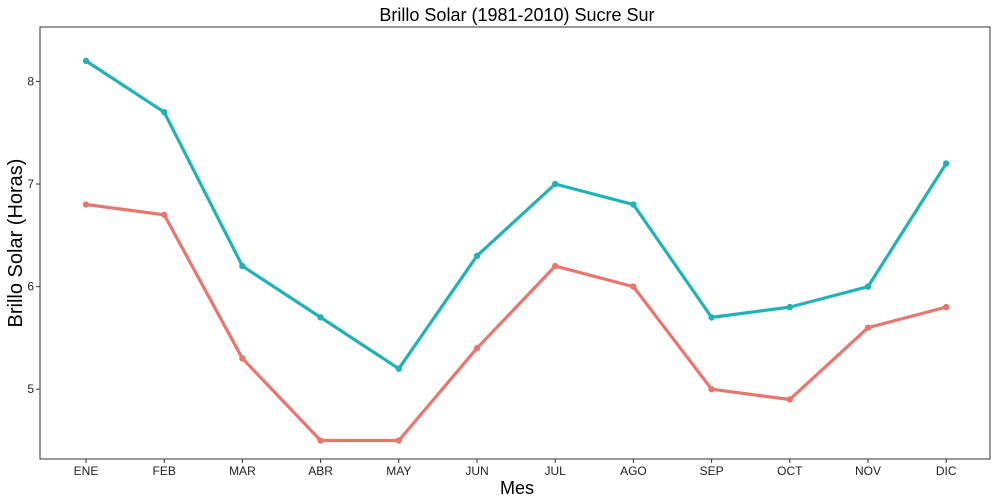  Describe the element at coordinates (320, 471) in the screenshot. I see `x-tick-label: ABR` at that location.